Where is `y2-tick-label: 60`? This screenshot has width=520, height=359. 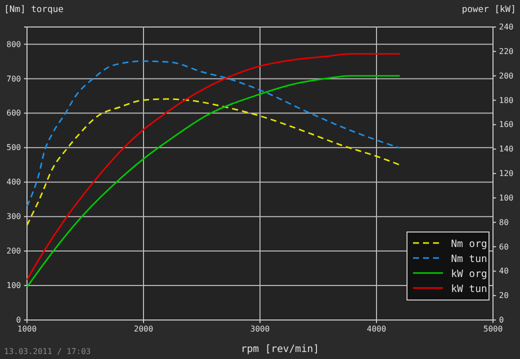
y2-tick-label: 60 is located at coordinates (504, 247).